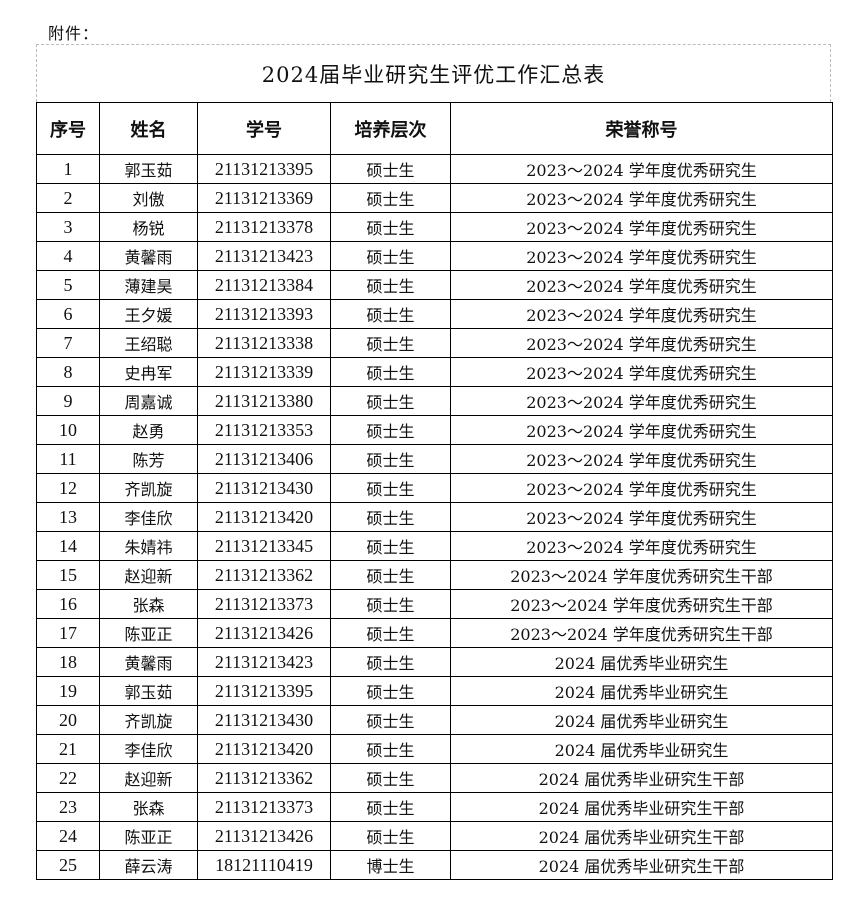 This screenshot has width=867, height=904. What do you see at coordinates (434, 285) in the screenshot?
I see `table-row: 5 薄建昊 21131213384 硕士生 2023～2024 学年度优秀研究生` at bounding box center [434, 285].